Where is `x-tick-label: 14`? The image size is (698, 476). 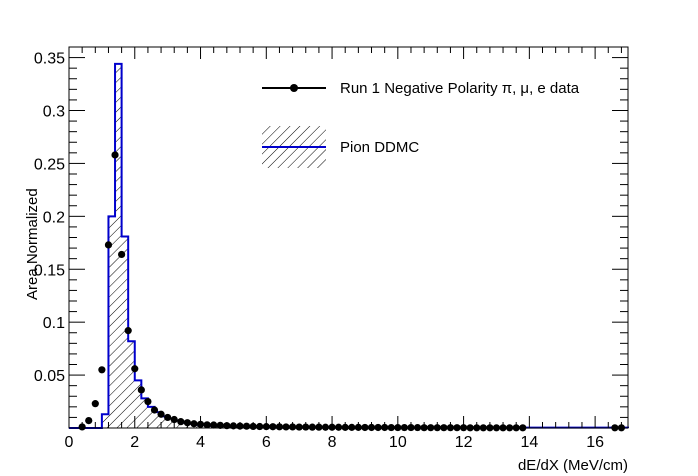 x-tick-label: 14 is located at coordinates (529, 442).